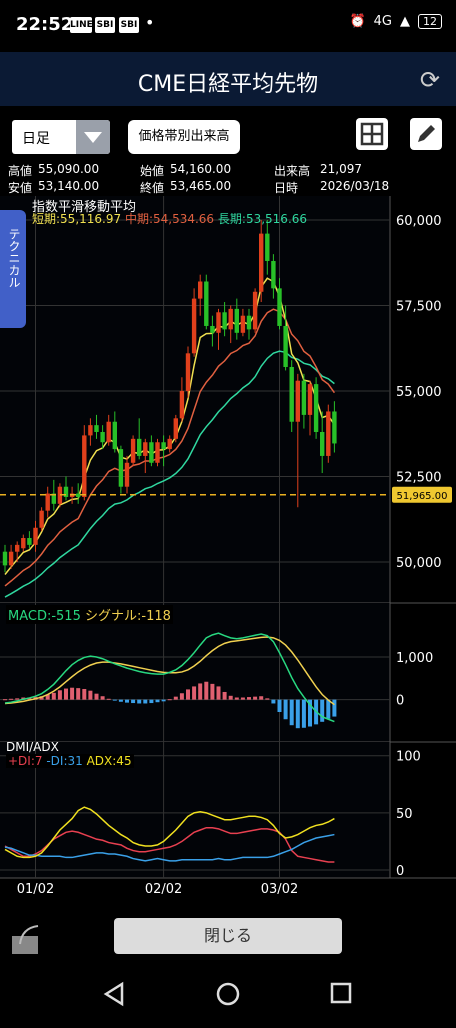 The image size is (456, 1028). I want to click on status-bar: 22:52 LINE SBI SBI • ⏰ 4G ▲ 12, so click(228, 26).